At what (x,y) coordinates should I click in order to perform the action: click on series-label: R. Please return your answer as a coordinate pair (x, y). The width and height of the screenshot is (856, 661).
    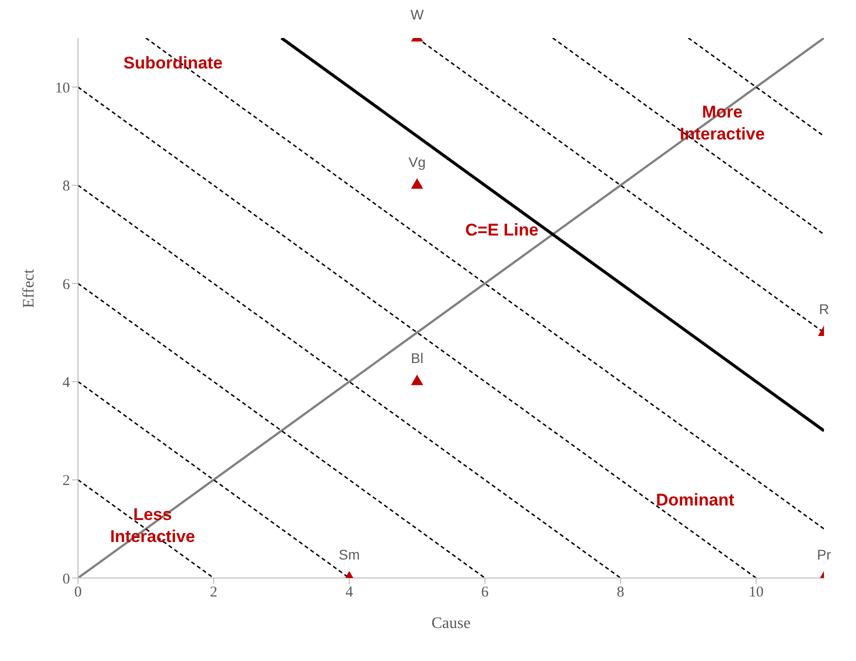
    Looking at the image, I should click on (824, 309).